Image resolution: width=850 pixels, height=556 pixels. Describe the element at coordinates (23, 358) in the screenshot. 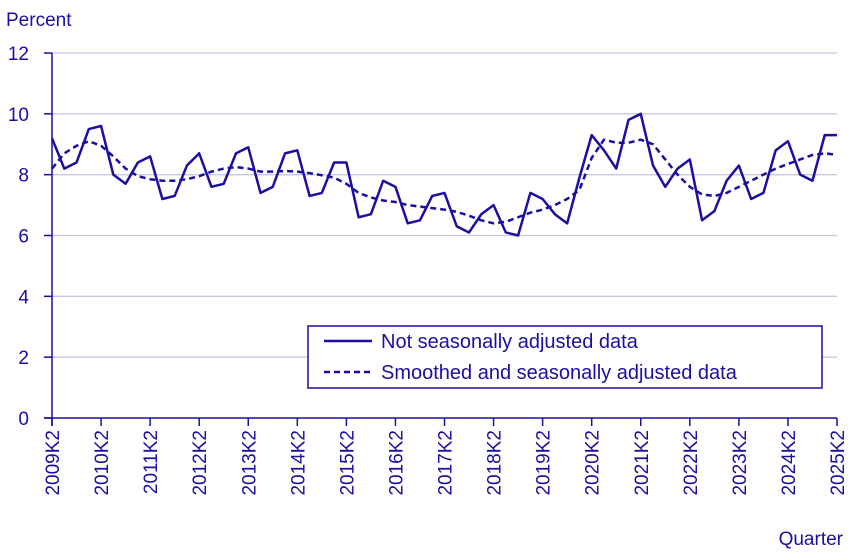

I see `y-tick-label: 2` at that location.